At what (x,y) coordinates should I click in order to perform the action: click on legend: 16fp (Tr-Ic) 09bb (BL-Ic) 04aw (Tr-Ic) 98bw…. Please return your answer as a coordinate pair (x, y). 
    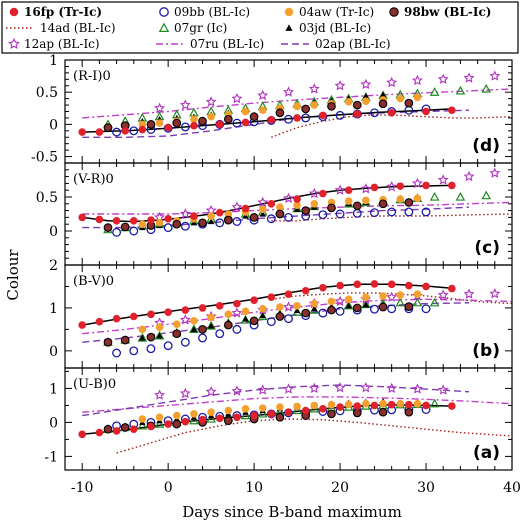
    Looking at the image, I should click on (260, 27).